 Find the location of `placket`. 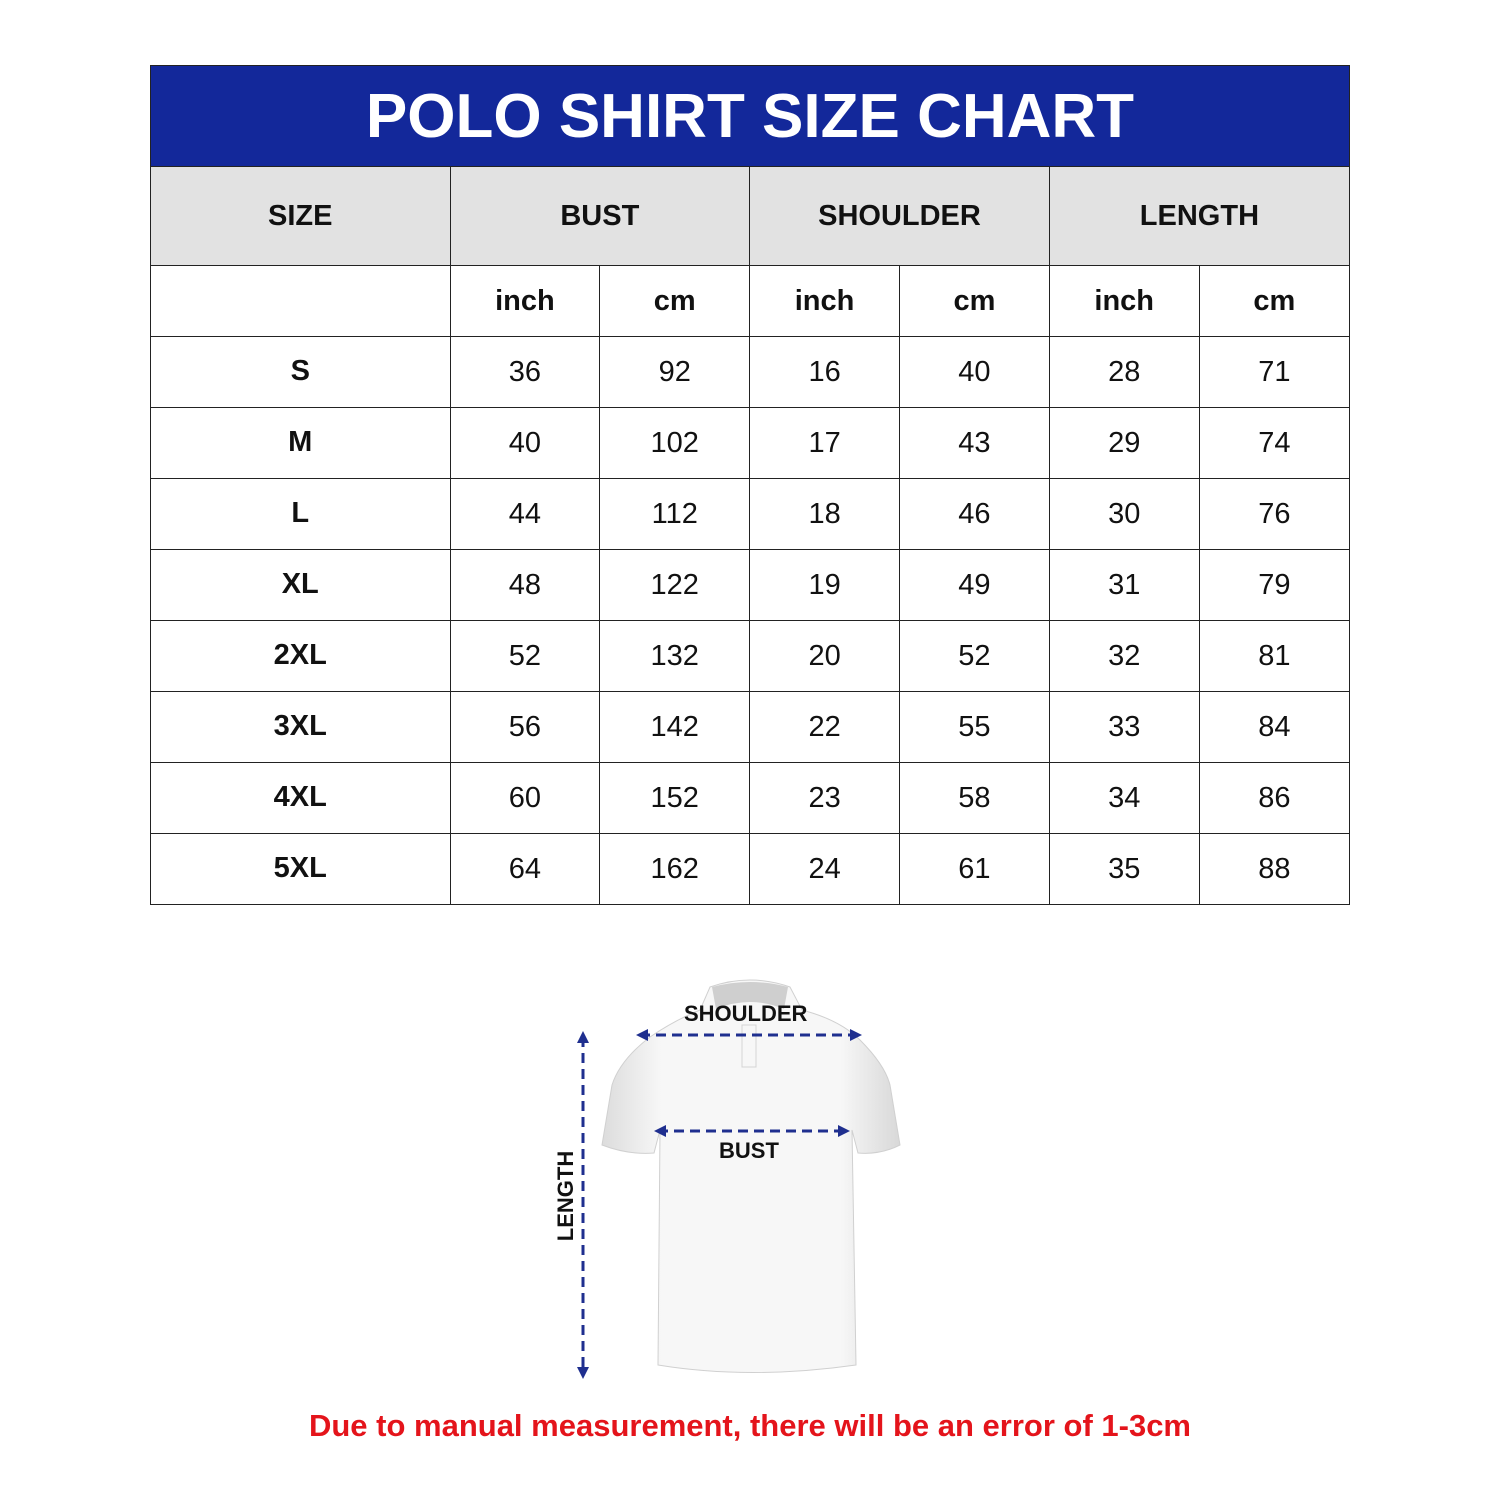

placket is located at coordinates (749, 1046).